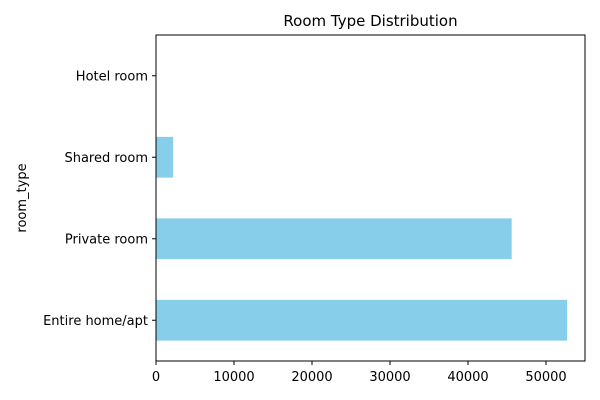 The height and width of the screenshot is (400, 600). Describe the element at coordinates (165, 157) in the screenshot. I see `bar-shared-room` at that location.